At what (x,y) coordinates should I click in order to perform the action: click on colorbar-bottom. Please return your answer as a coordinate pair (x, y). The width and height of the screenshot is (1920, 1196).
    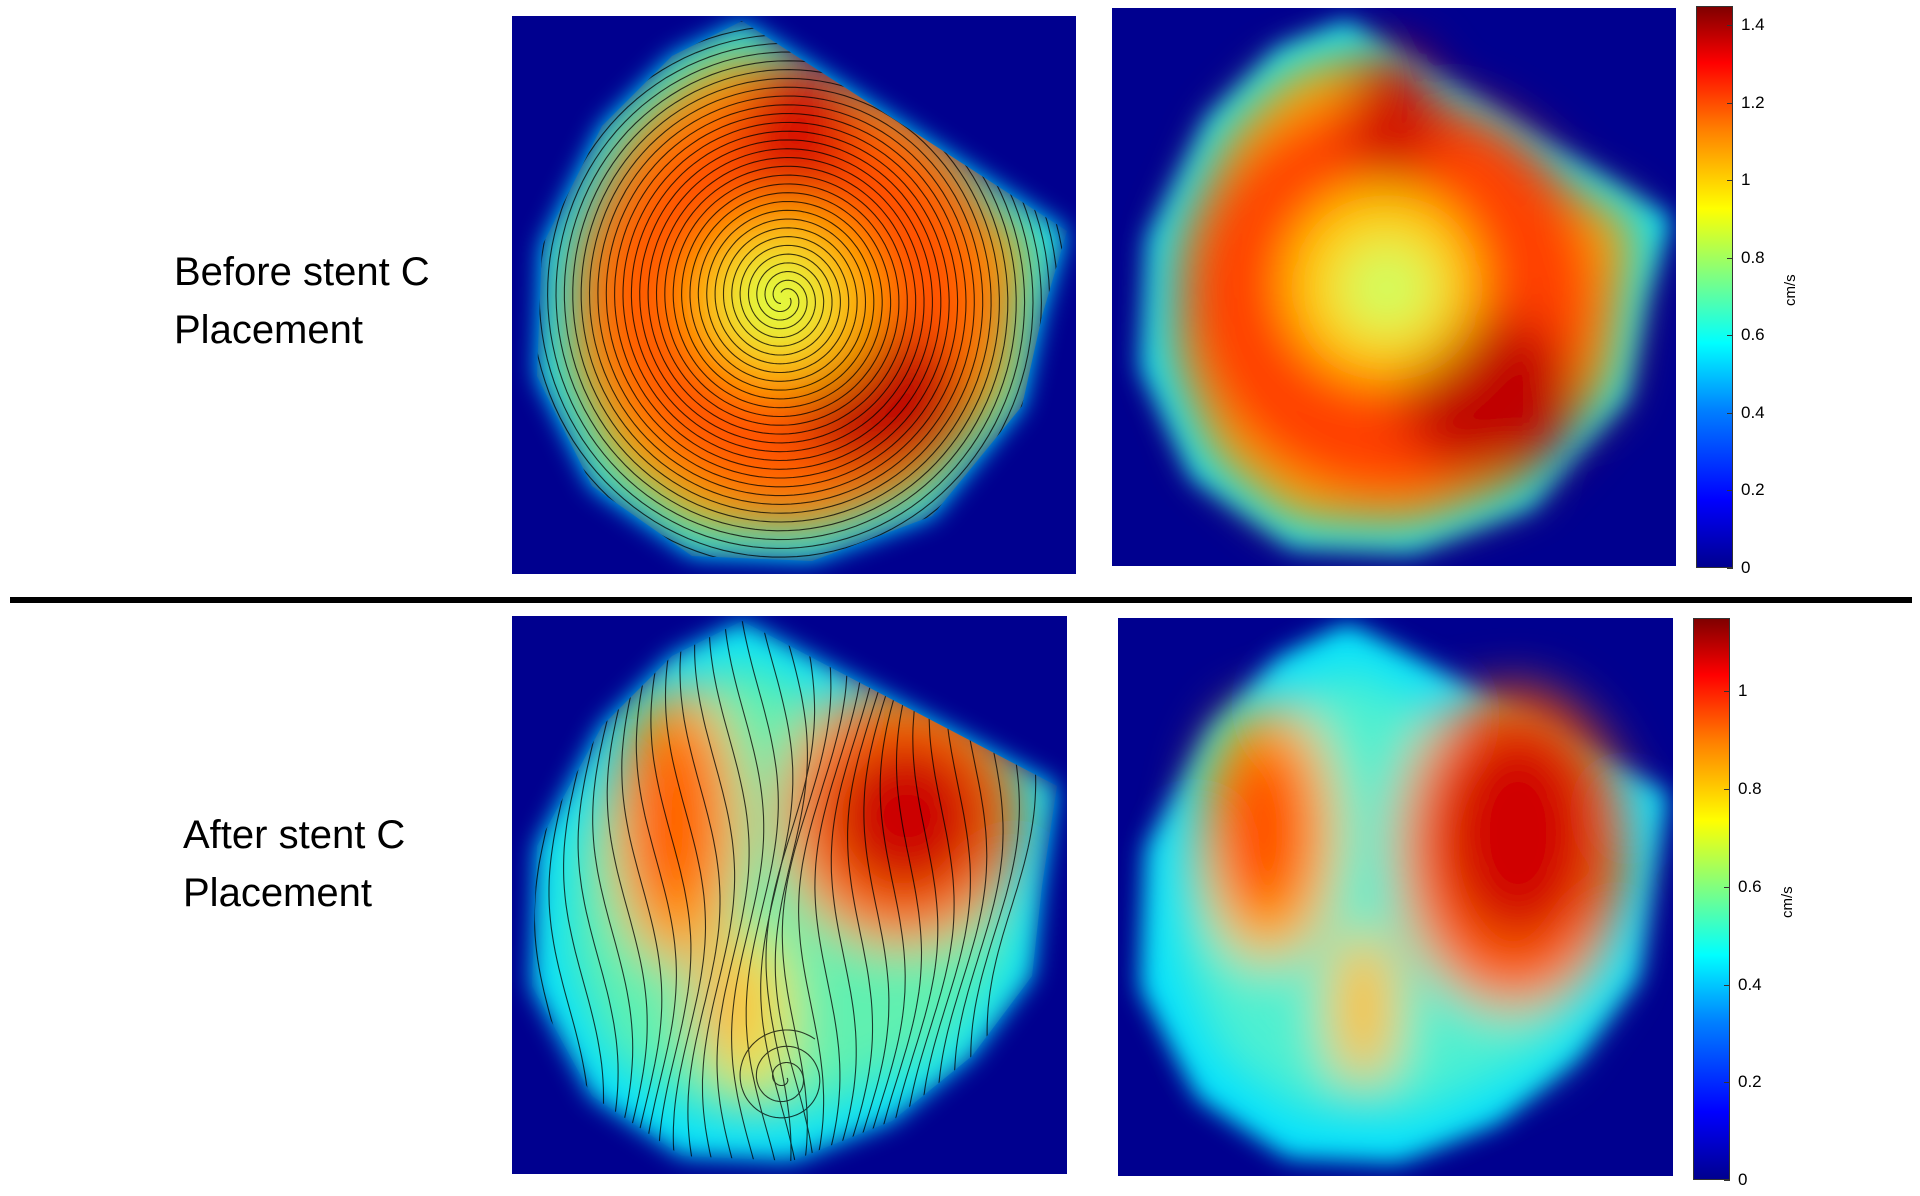
    Looking at the image, I should click on (1711, 899).